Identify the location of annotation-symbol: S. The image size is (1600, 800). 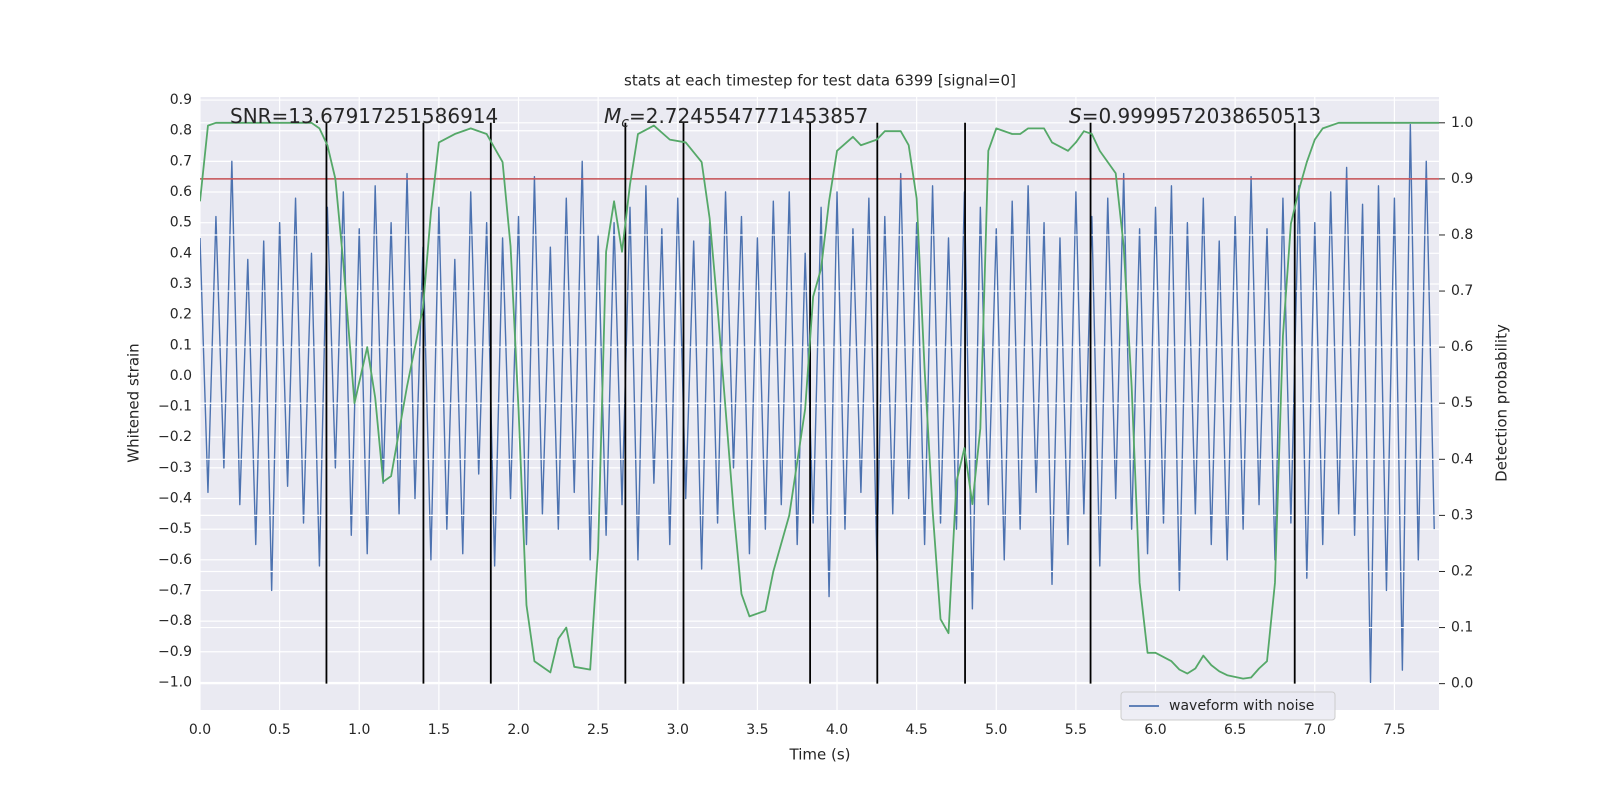
(1075, 116).